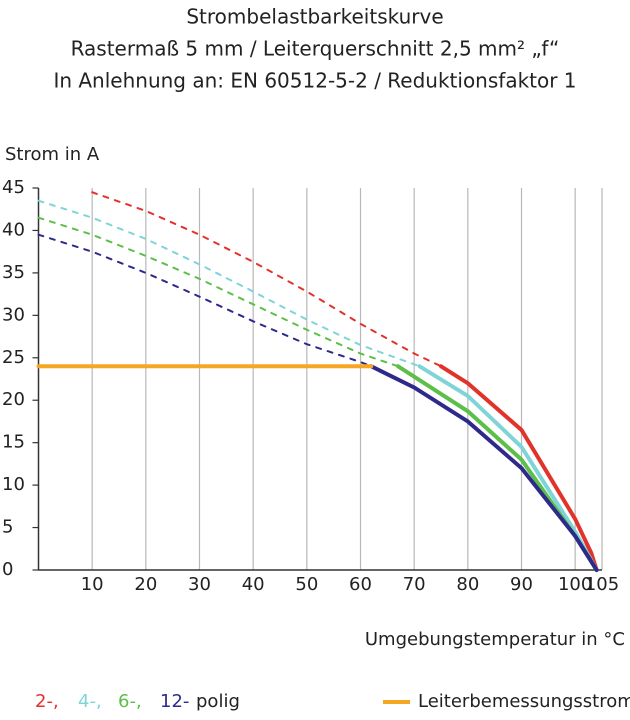  Describe the element at coordinates (521, 584) in the screenshot. I see `x-tick-label: 90` at that location.